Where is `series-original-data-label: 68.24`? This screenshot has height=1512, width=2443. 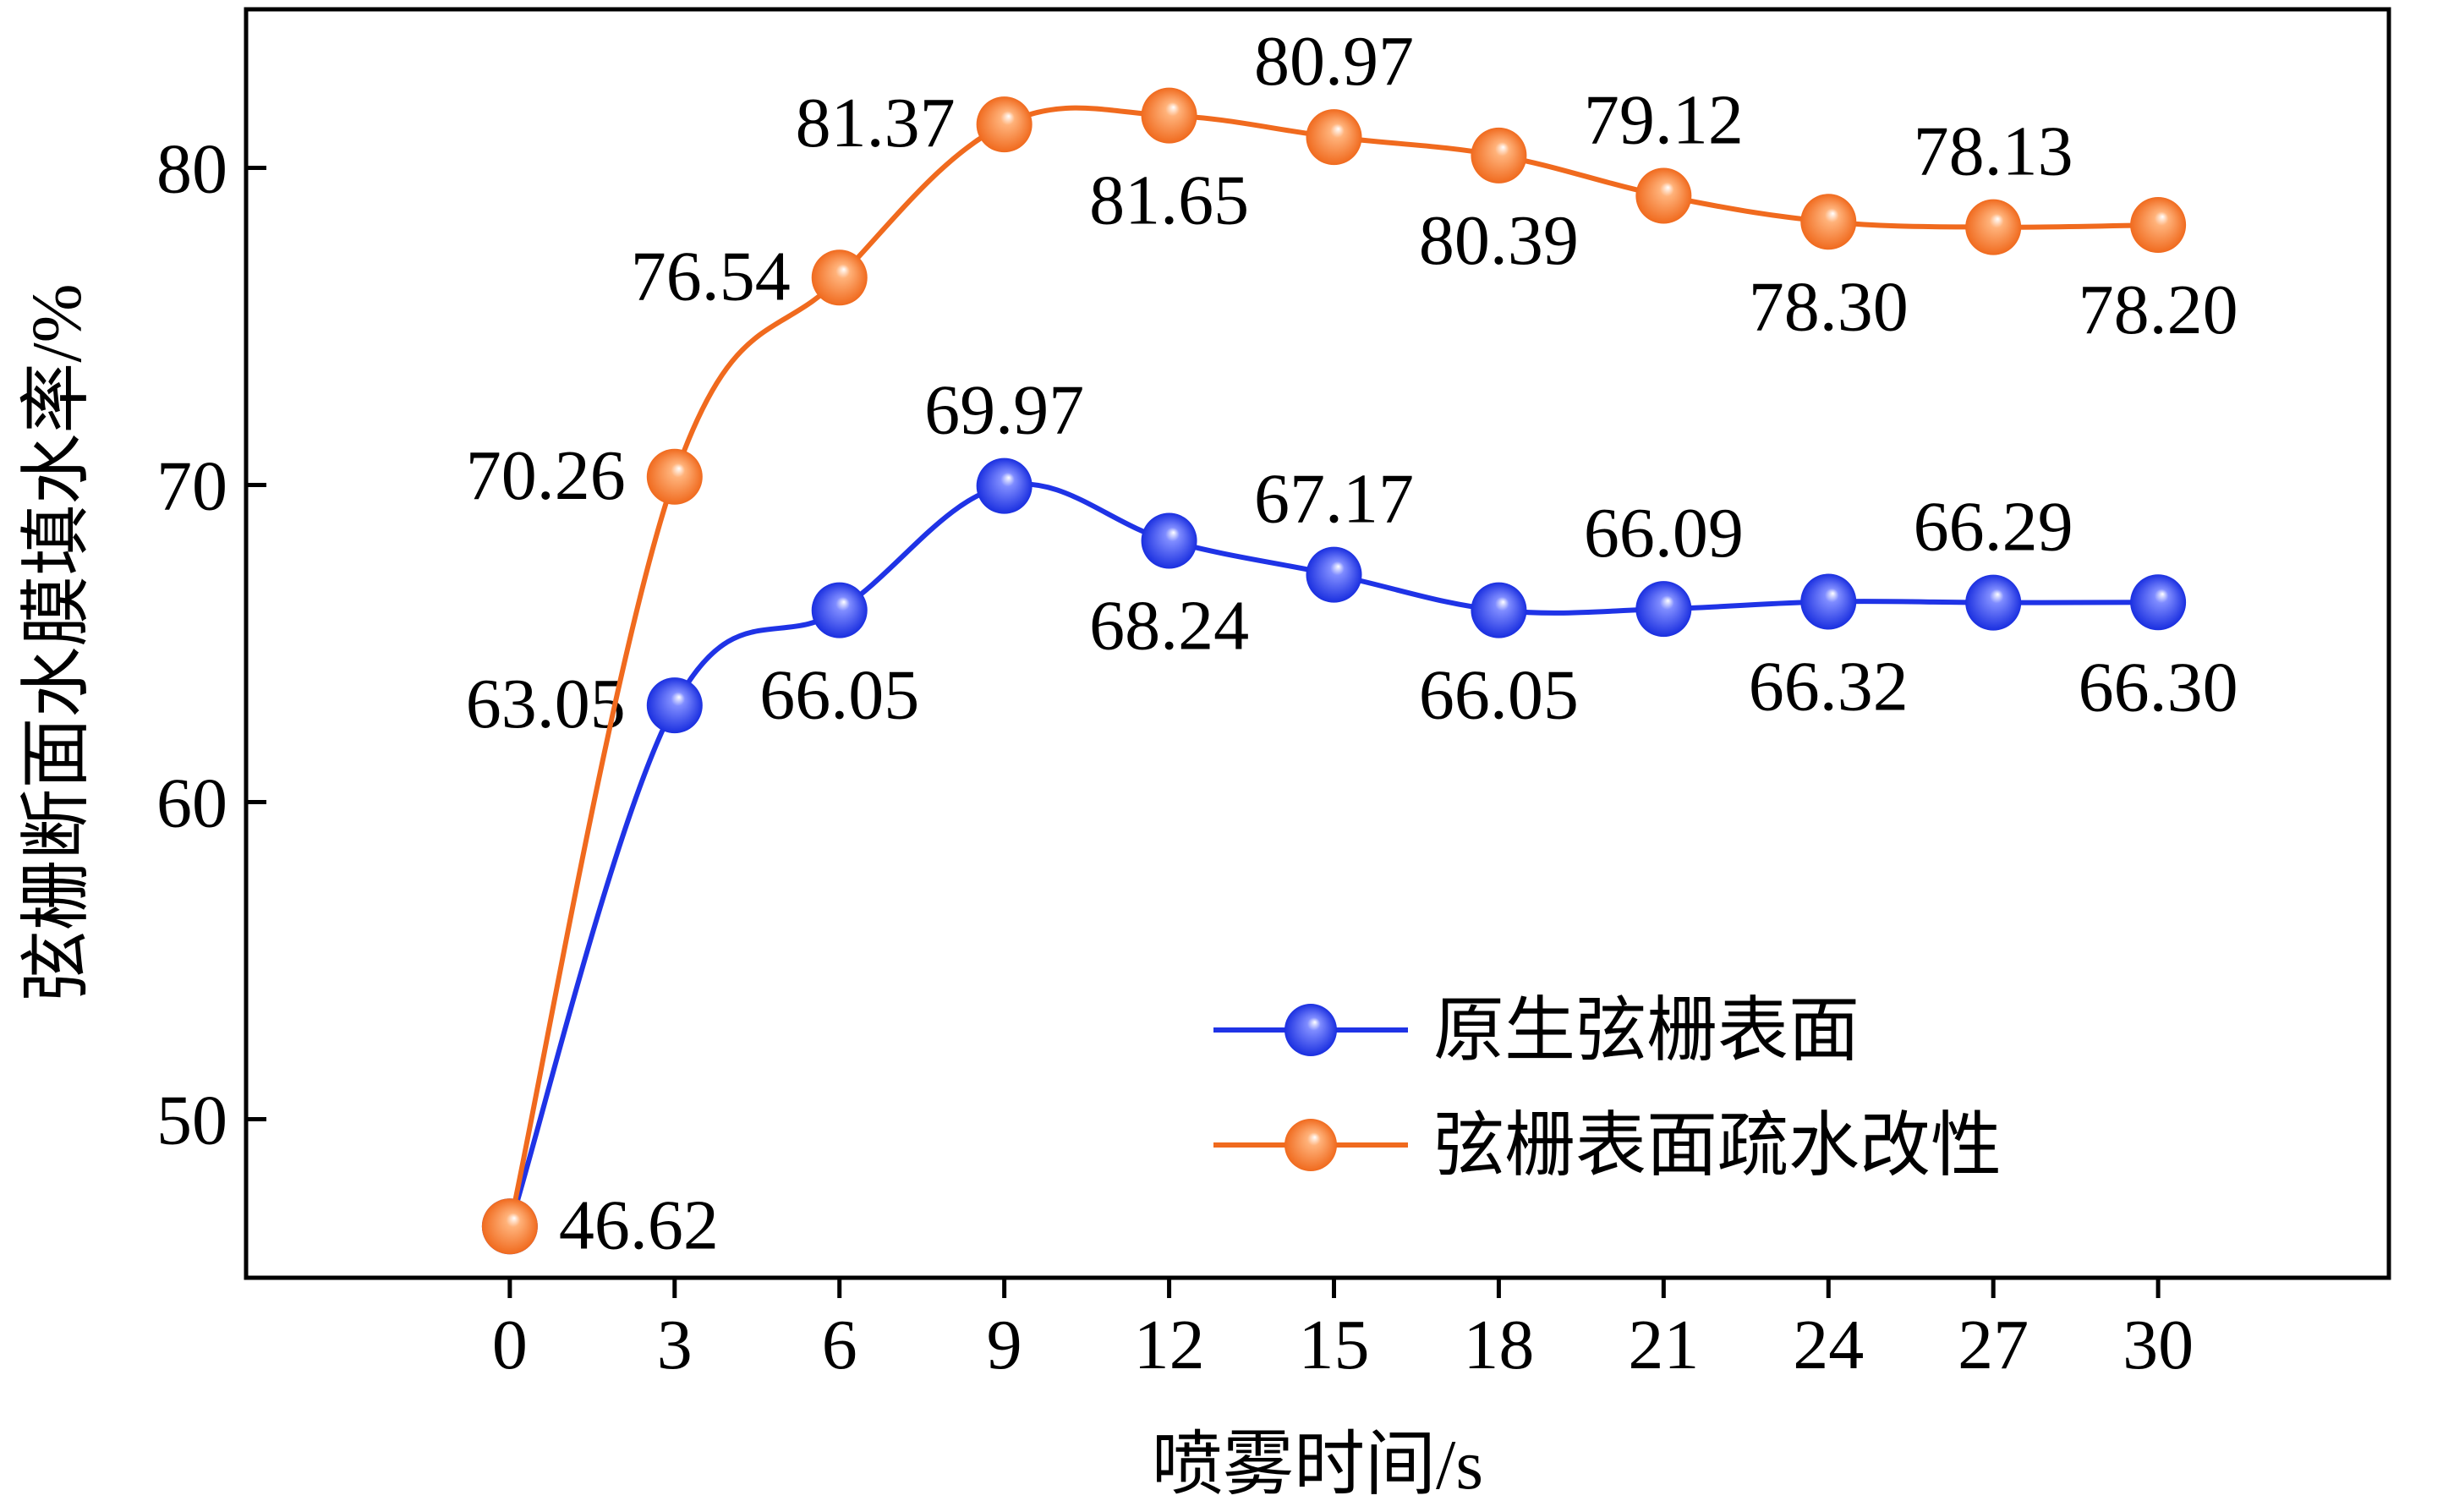
series-original-data-label: 68.24 is located at coordinates (1169, 626).